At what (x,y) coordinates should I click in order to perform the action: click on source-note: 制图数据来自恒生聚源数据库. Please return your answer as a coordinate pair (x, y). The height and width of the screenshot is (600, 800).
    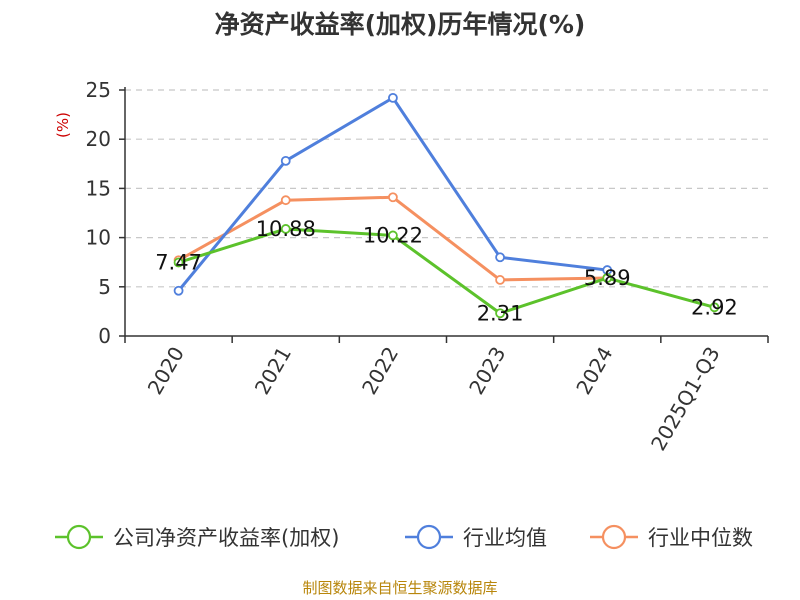
    Looking at the image, I should click on (399, 588).